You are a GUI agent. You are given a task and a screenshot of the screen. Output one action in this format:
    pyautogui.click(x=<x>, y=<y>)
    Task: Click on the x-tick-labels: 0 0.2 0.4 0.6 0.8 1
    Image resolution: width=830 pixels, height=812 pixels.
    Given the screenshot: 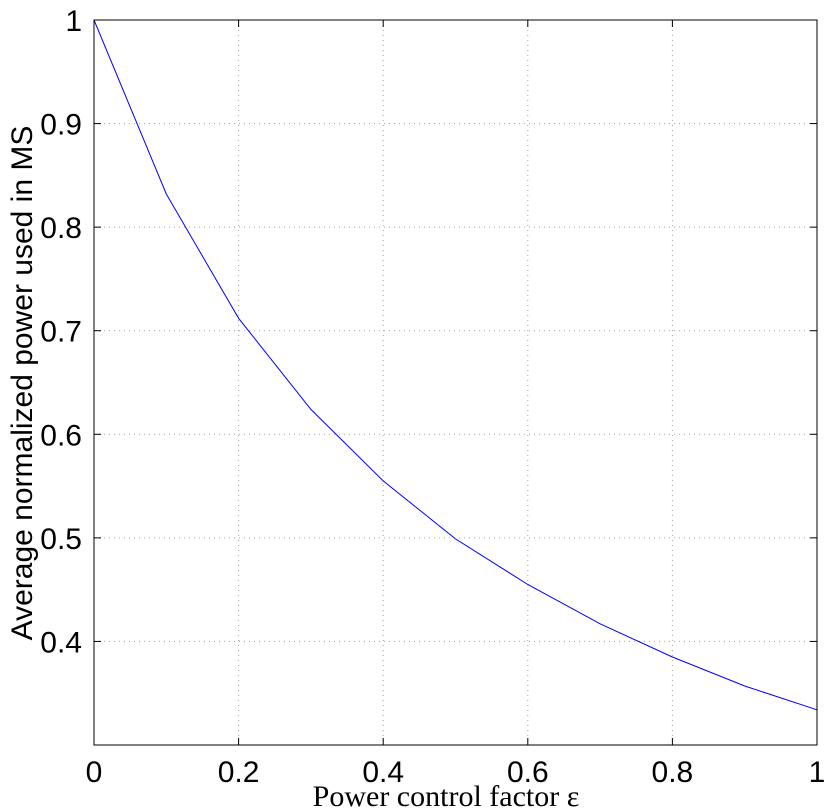 What is the action you would take?
    pyautogui.click(x=456, y=772)
    